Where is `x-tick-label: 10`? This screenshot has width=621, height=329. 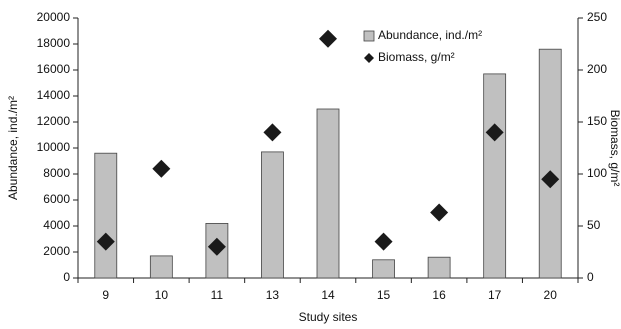 x-tick-label: 10 is located at coordinates (162, 295).